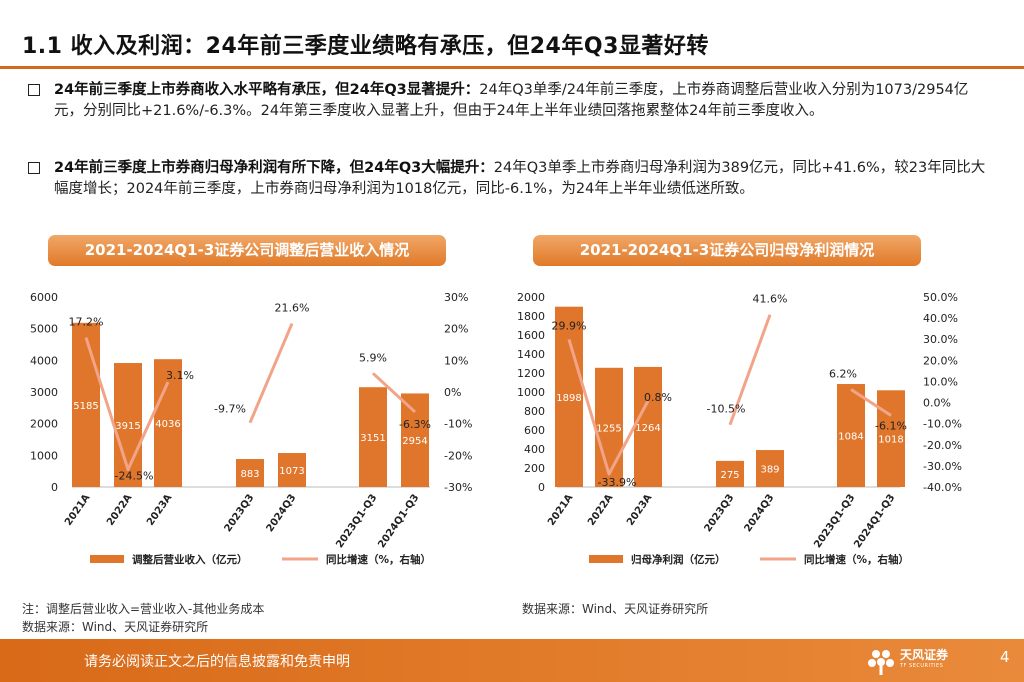 The image size is (1024, 682). Describe the element at coordinates (942, 466) in the screenshot. I see `y2-tick-label: -30.0%` at that location.